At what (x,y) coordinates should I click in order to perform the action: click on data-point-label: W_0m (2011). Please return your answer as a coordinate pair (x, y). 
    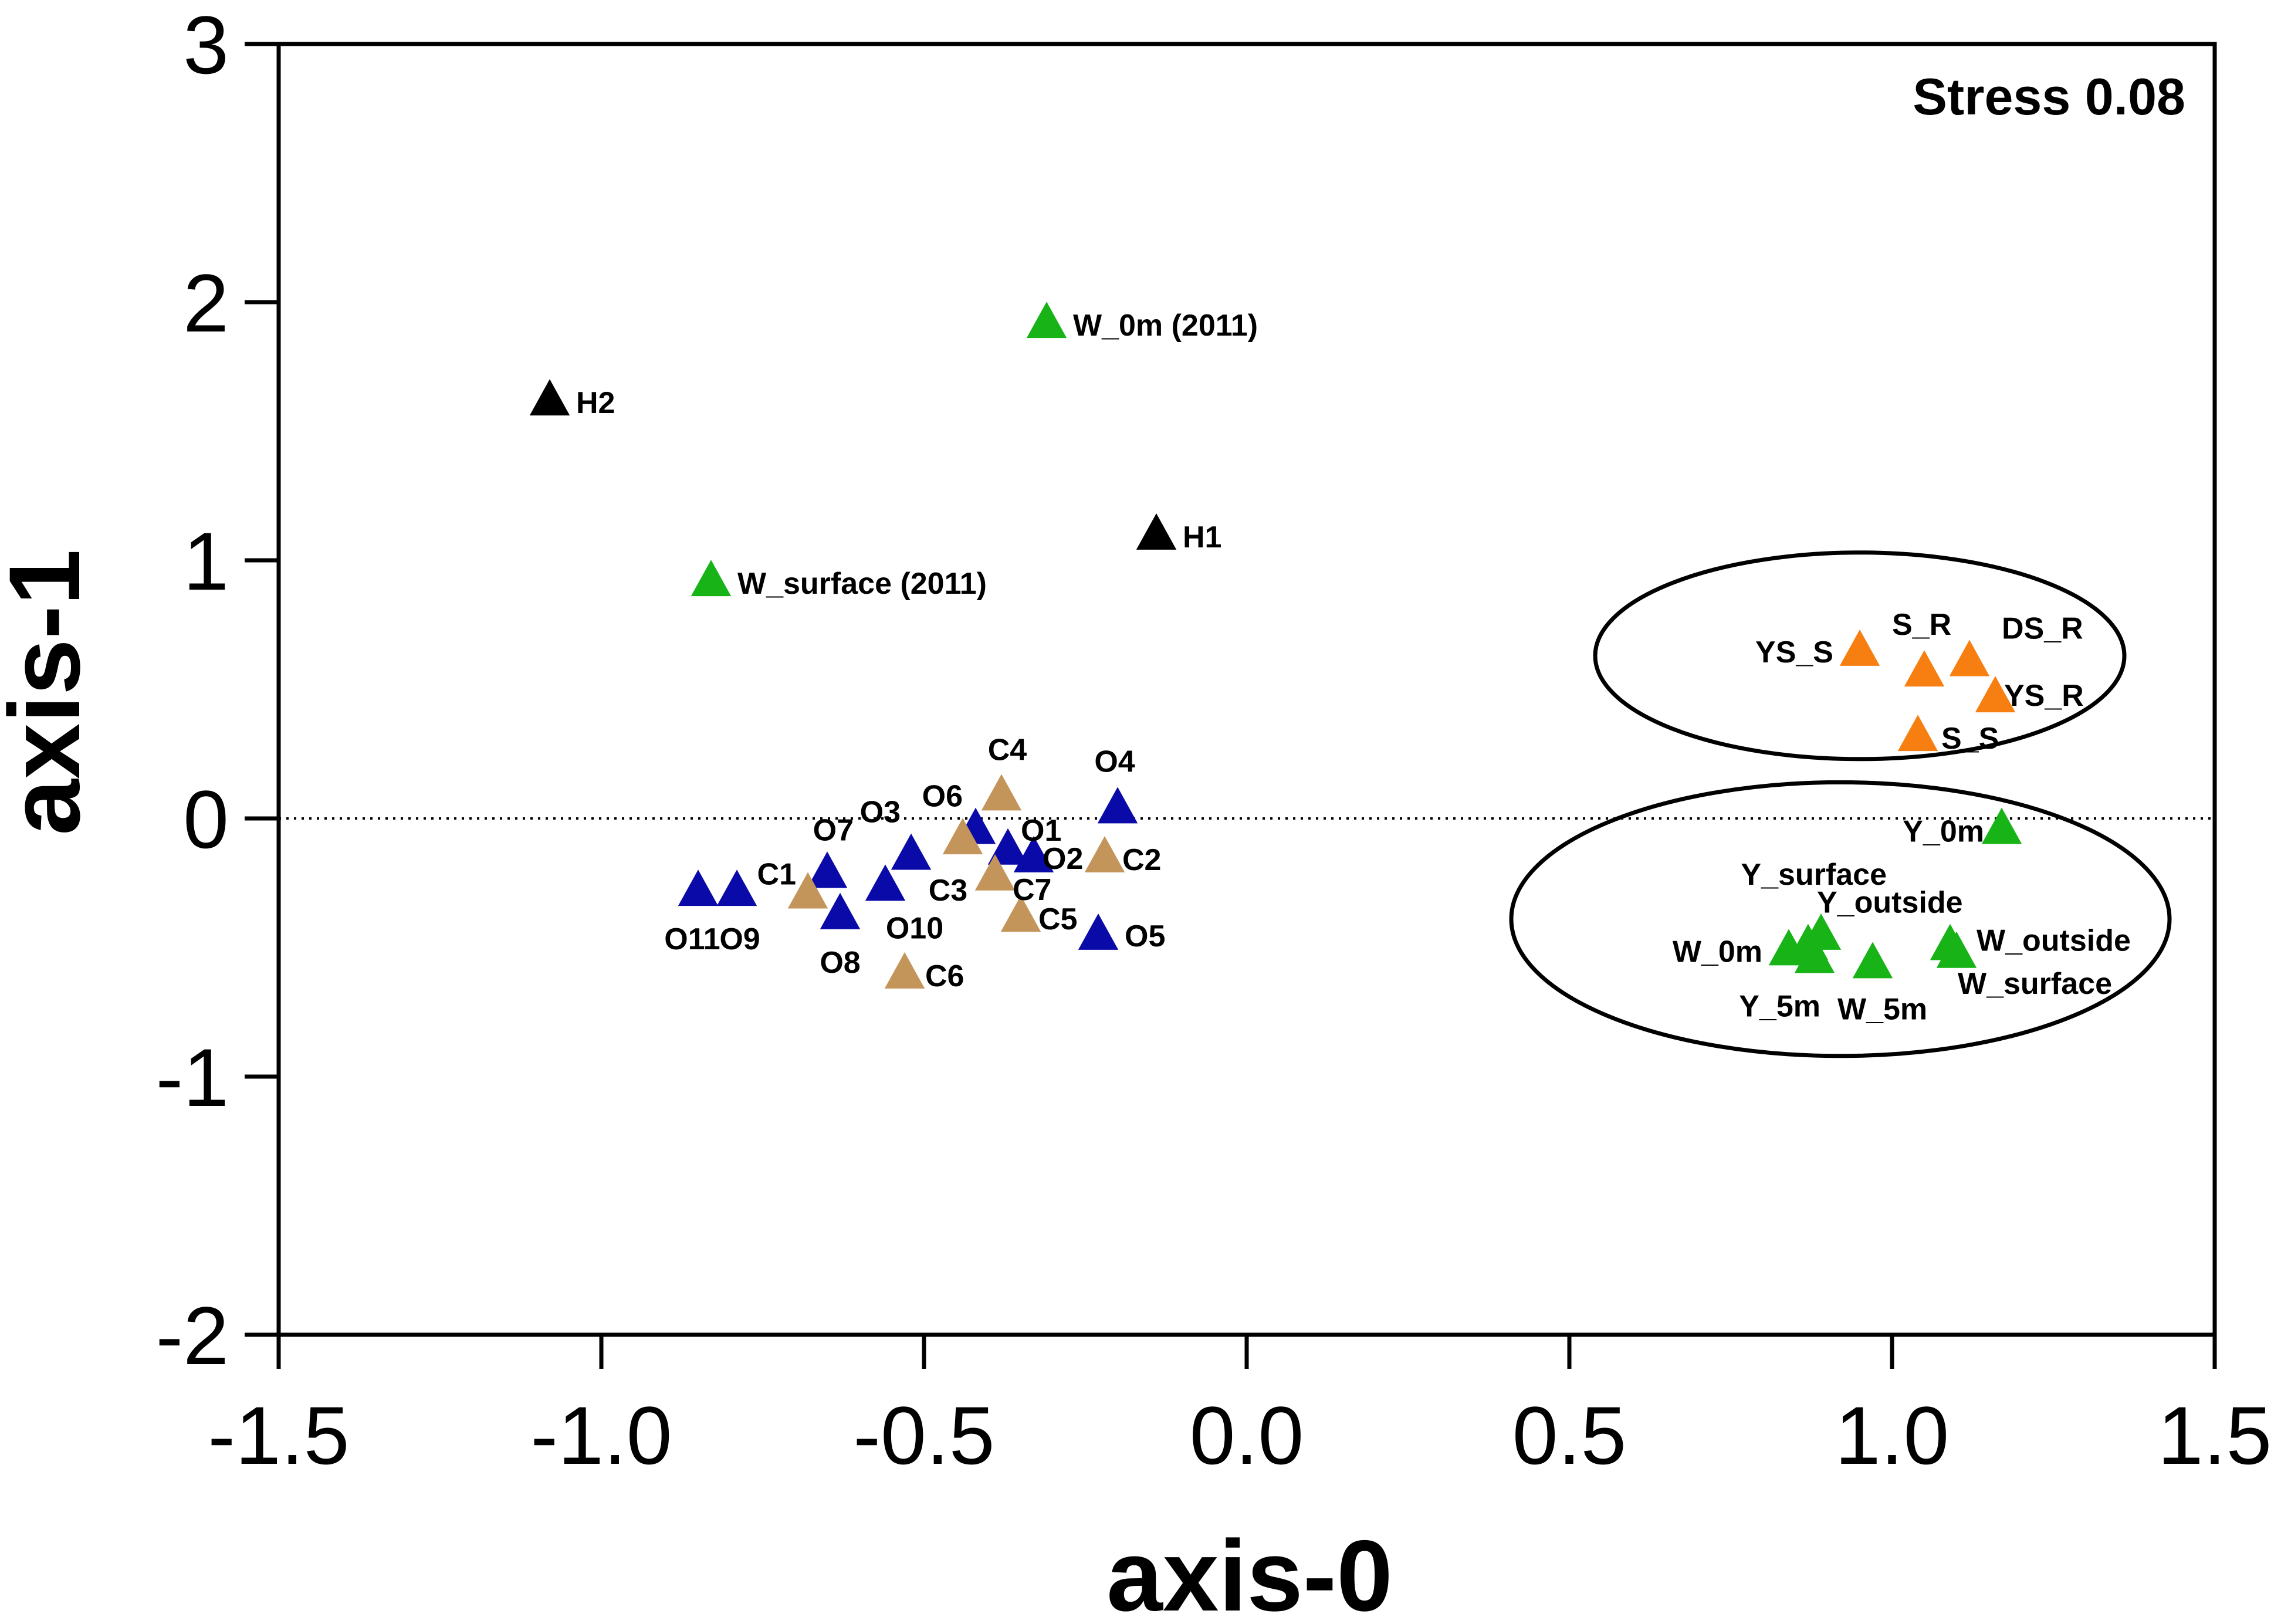
    Looking at the image, I should click on (1165, 326).